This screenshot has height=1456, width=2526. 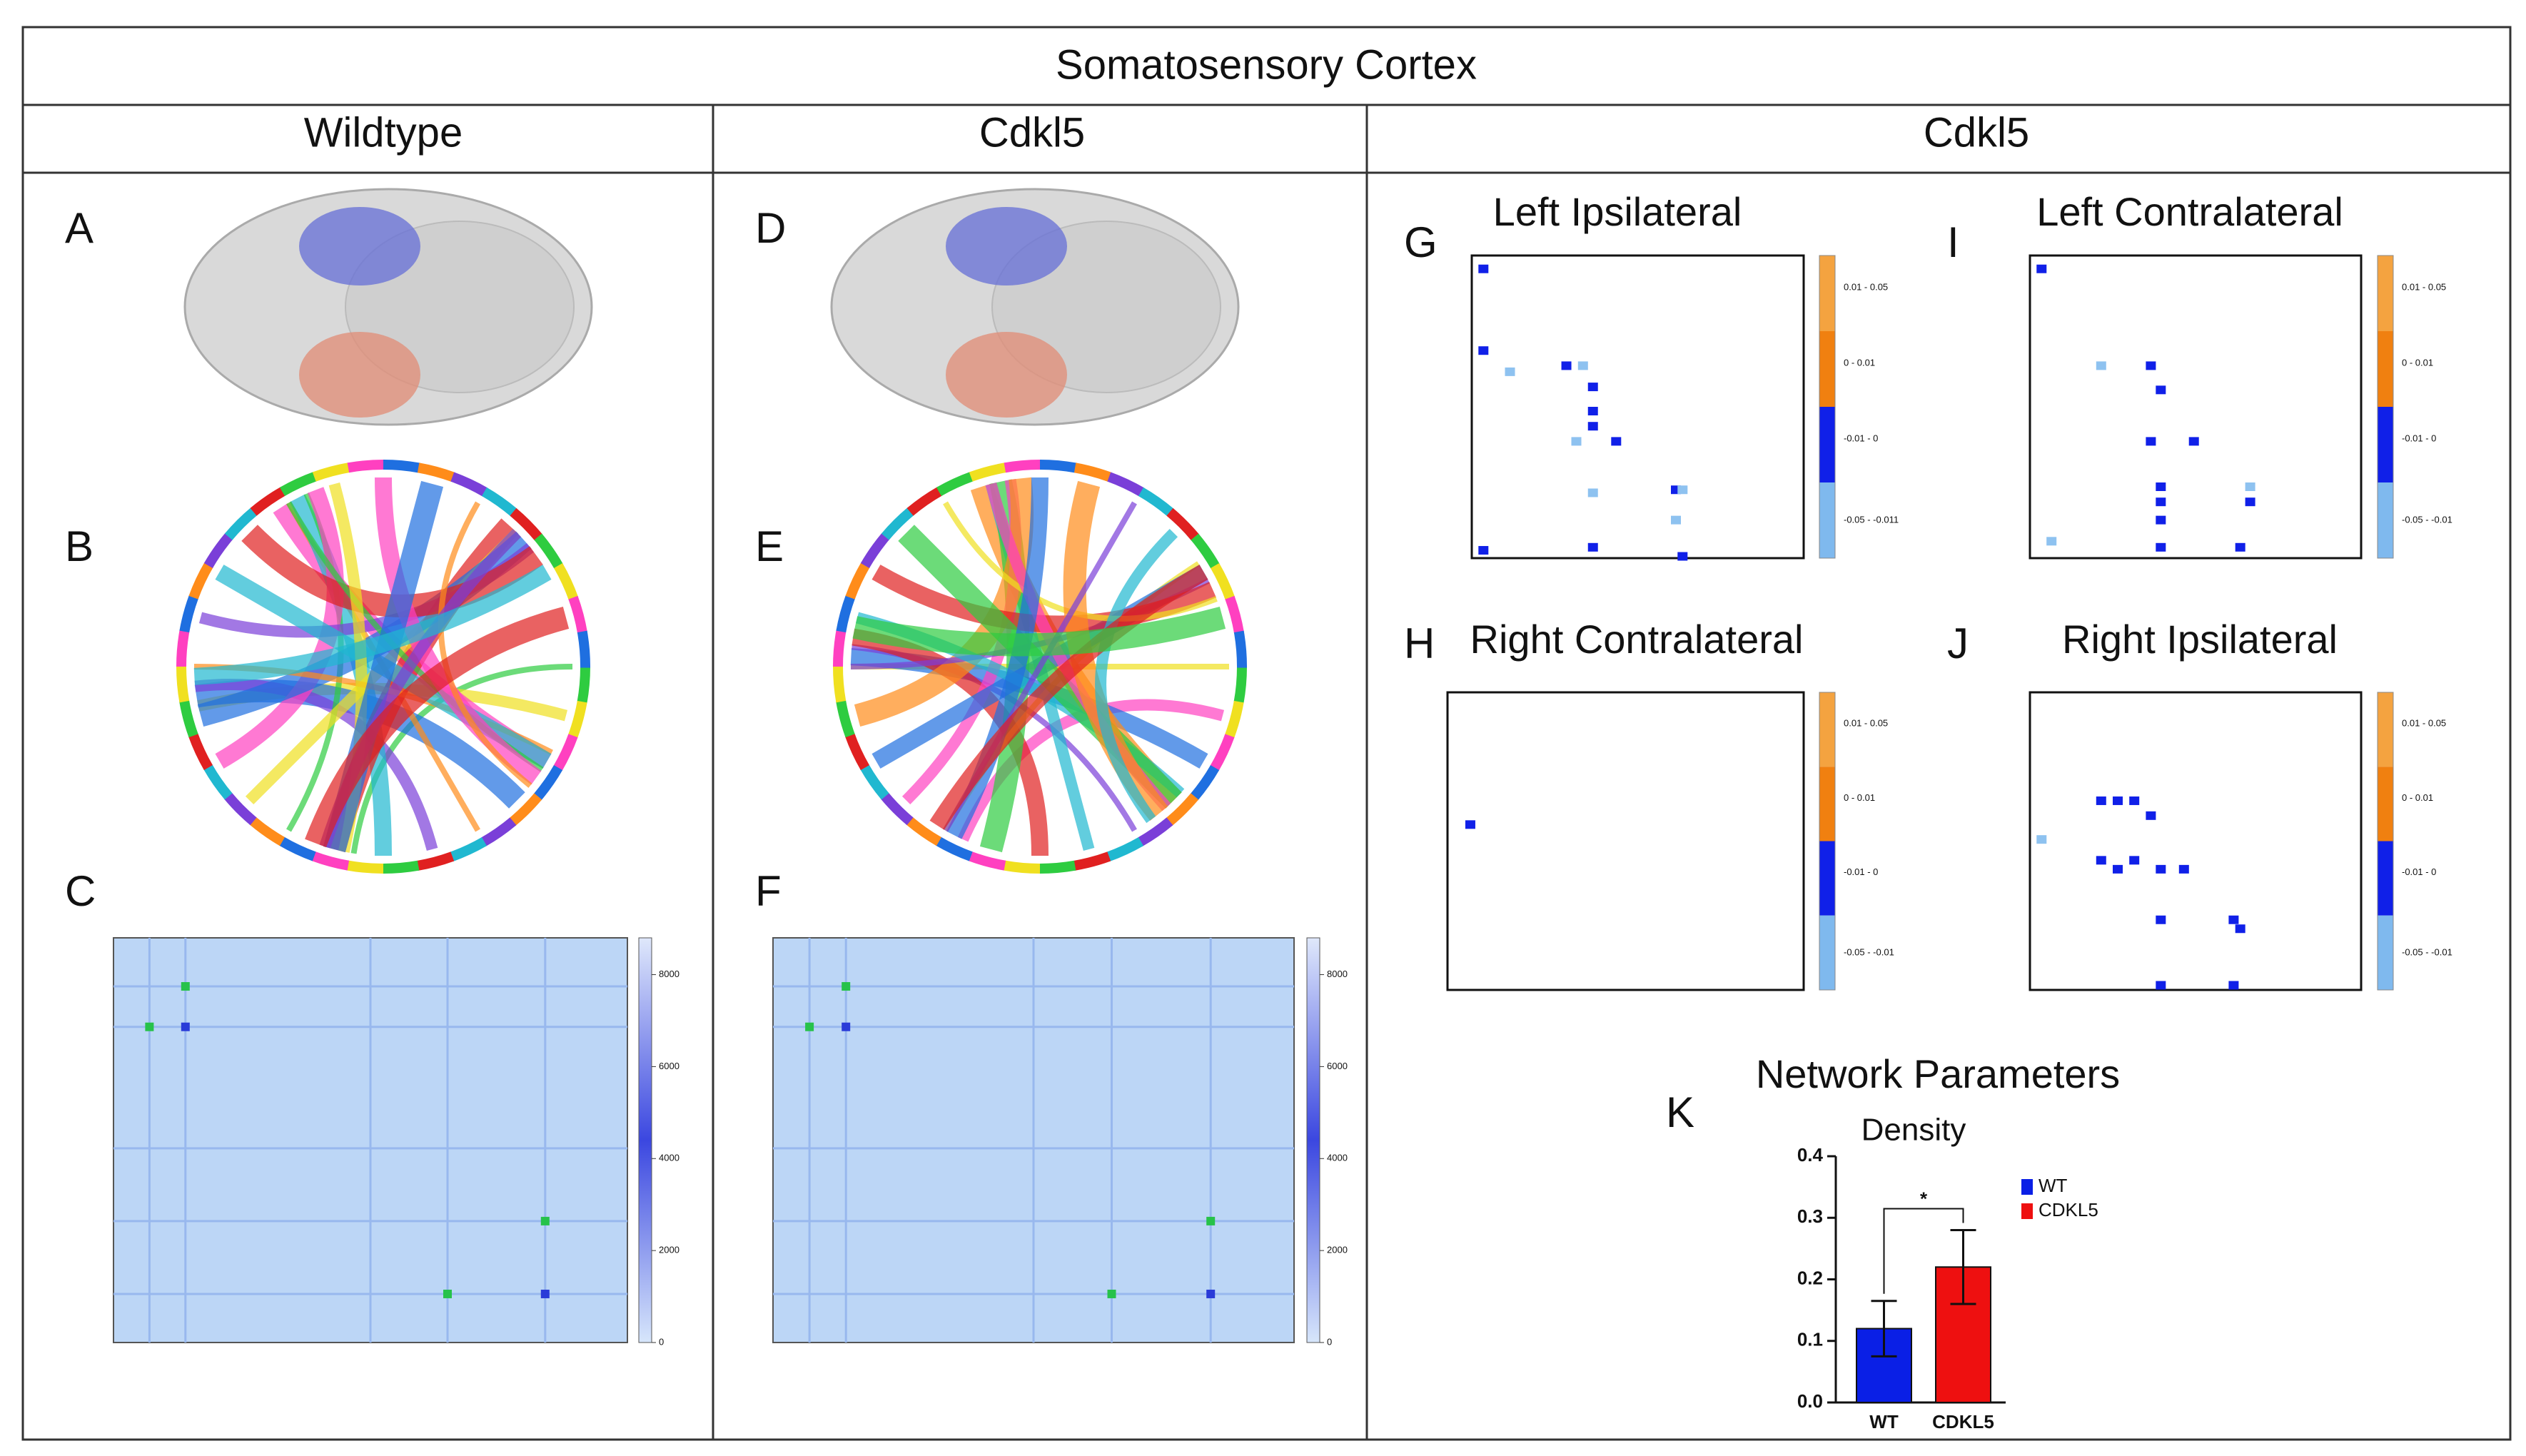 What do you see at coordinates (1914, 1130) in the screenshot?
I see `chart-title: Density` at bounding box center [1914, 1130].